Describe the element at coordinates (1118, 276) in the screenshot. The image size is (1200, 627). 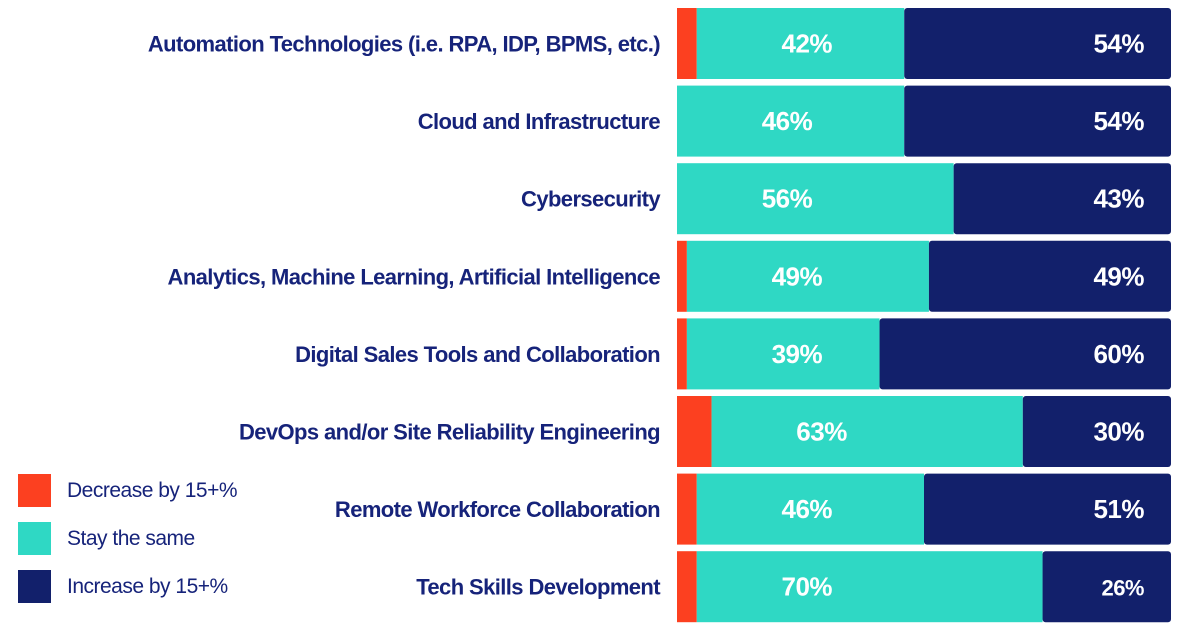
I see `value-label-increase: 49%` at that location.